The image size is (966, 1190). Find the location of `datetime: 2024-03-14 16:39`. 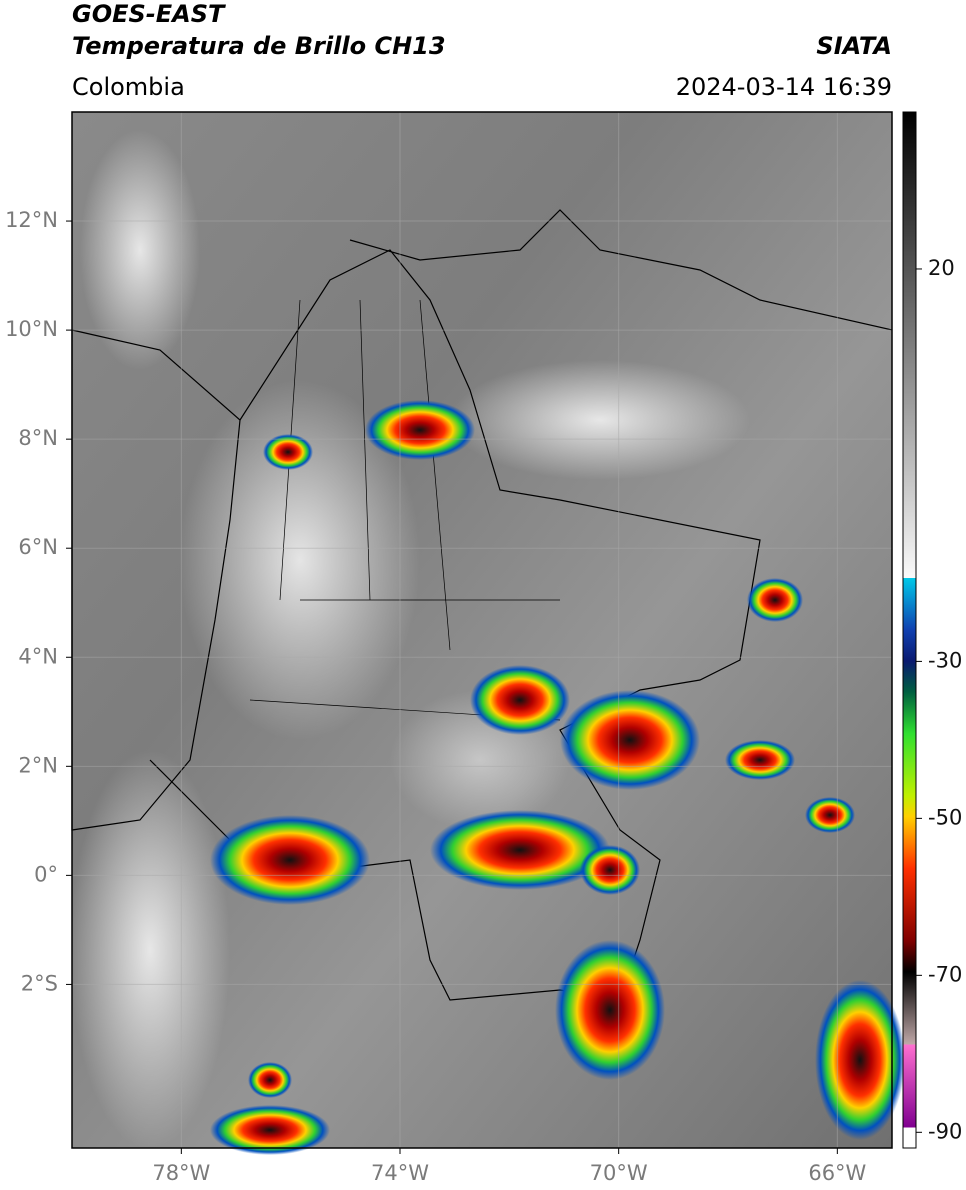

datetime: 2024-03-14 16:39 is located at coordinates (784, 87).